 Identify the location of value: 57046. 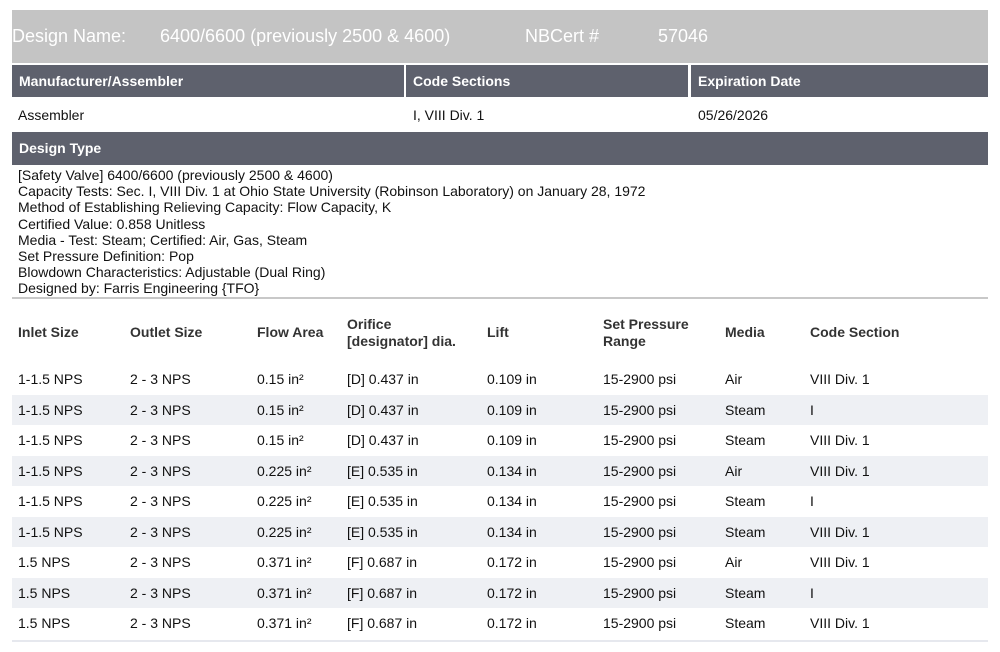
(683, 36).